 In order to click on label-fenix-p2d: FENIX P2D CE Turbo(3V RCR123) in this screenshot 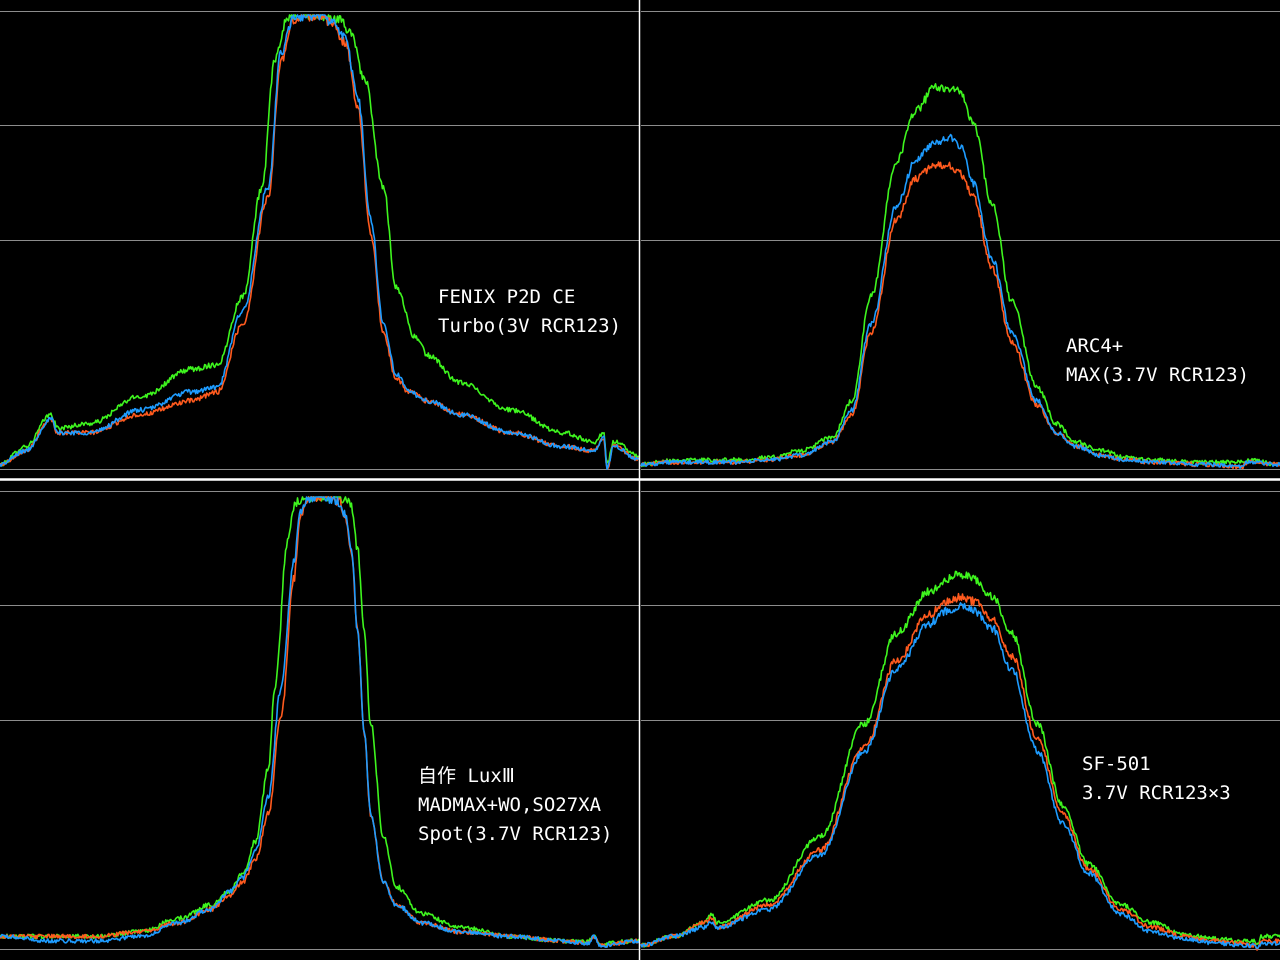, I will do `click(529, 311)`.